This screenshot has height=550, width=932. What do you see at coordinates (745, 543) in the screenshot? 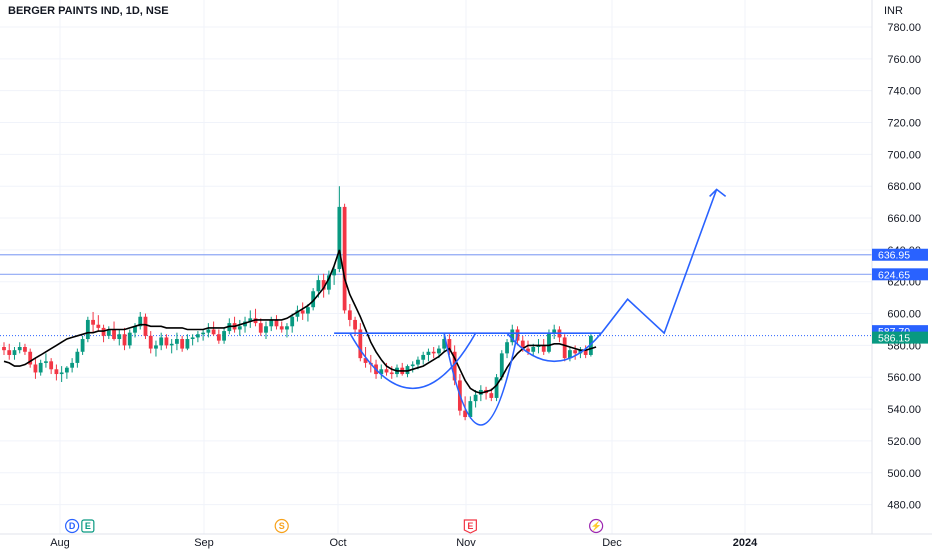
I see `time-tick-label: 2024` at bounding box center [745, 543].